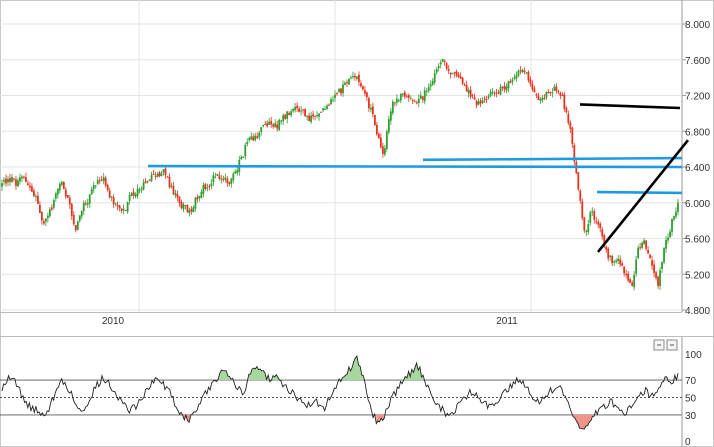  What do you see at coordinates (697, 168) in the screenshot?
I see `y-tick-label: 6.400` at bounding box center [697, 168].